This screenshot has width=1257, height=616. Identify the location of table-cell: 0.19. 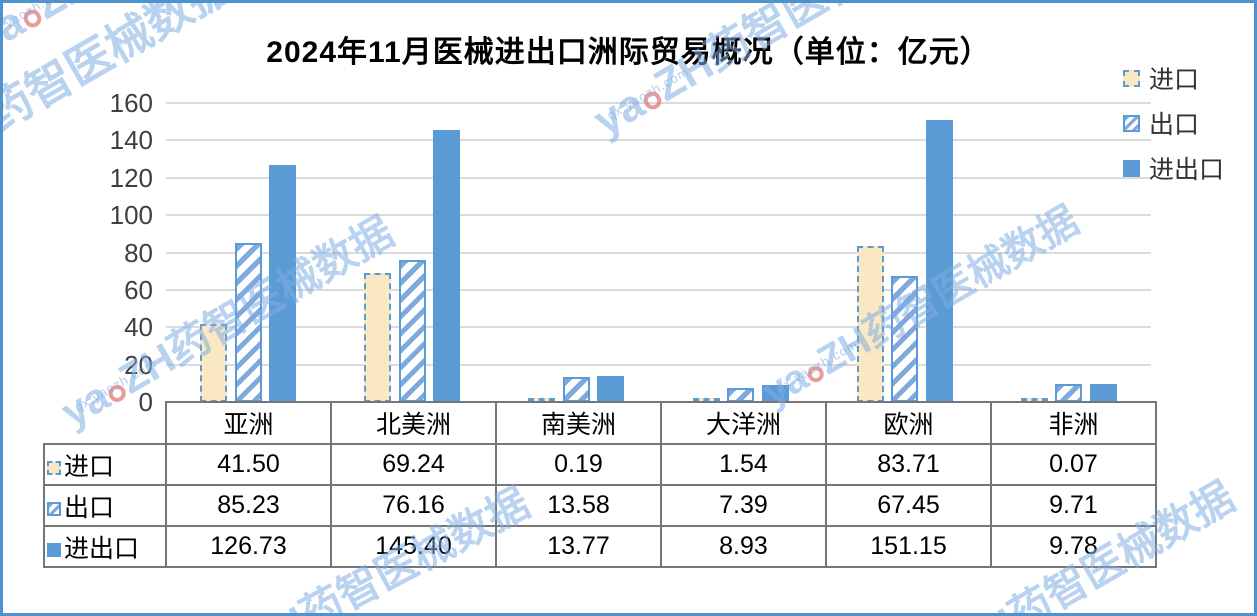
(578, 464).